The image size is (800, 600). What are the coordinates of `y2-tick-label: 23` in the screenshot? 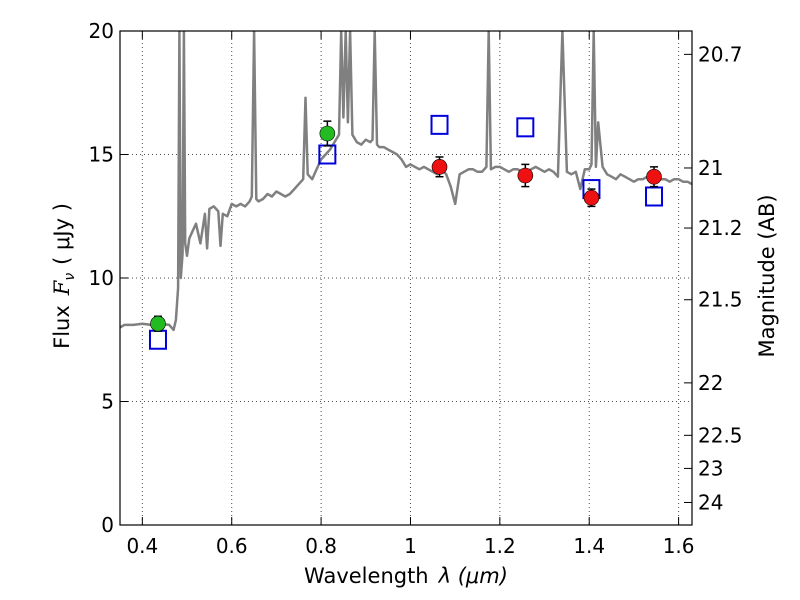 It's located at (710, 468).